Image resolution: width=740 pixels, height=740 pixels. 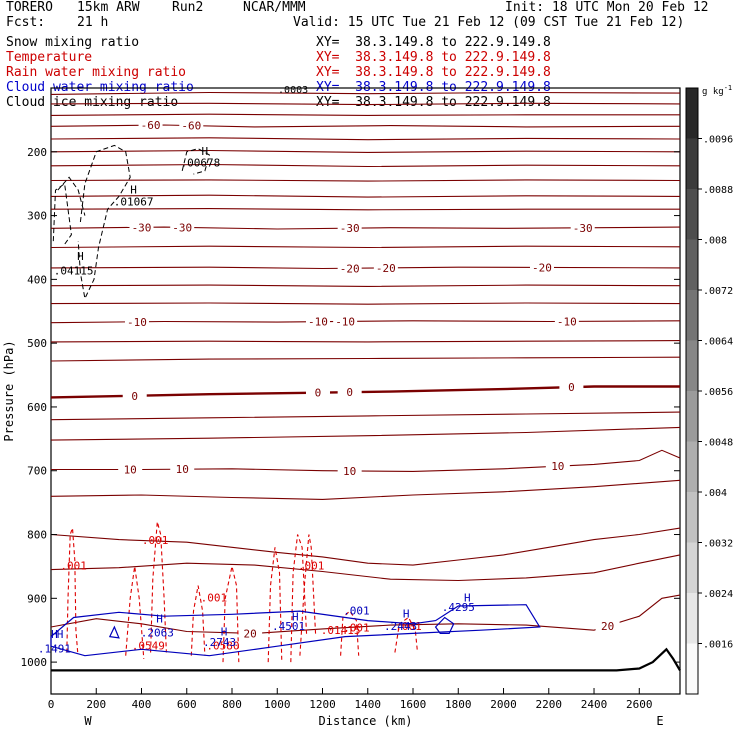 I want to click on isotherm-label-12-2: -20, so click(x=542, y=267).